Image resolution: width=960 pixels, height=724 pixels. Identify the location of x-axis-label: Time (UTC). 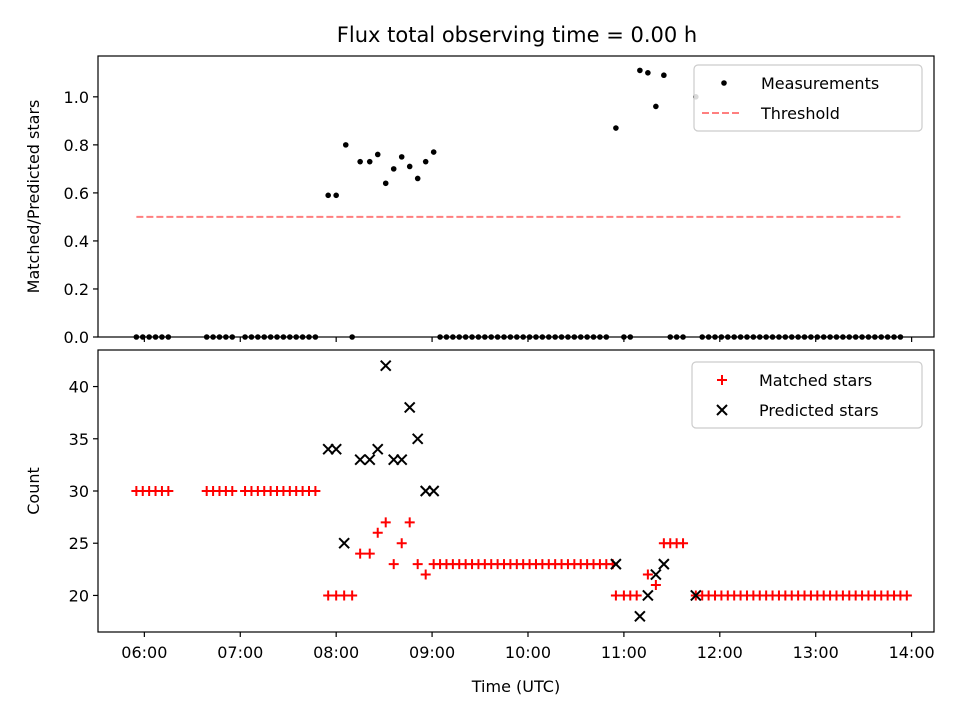
(515, 686).